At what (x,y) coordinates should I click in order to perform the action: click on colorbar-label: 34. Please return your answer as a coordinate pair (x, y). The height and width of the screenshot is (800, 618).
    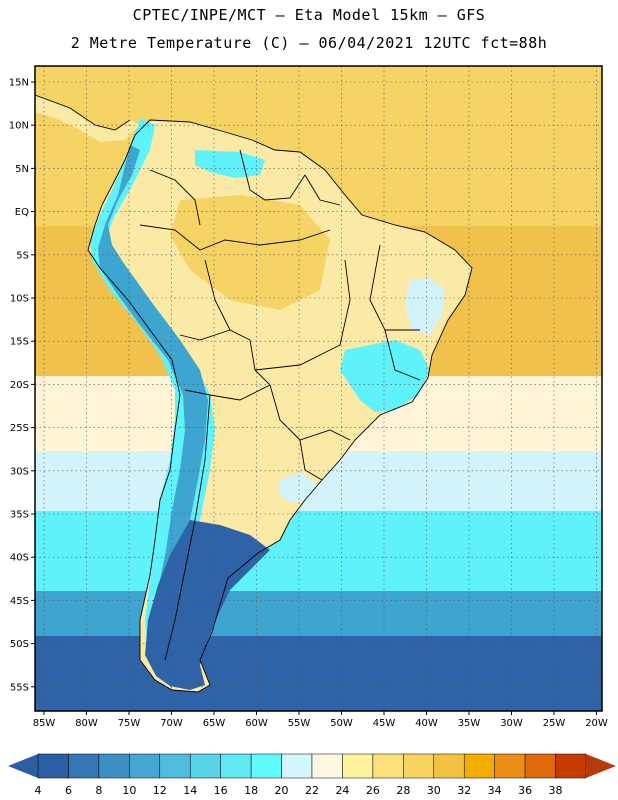
    Looking at the image, I should click on (495, 790).